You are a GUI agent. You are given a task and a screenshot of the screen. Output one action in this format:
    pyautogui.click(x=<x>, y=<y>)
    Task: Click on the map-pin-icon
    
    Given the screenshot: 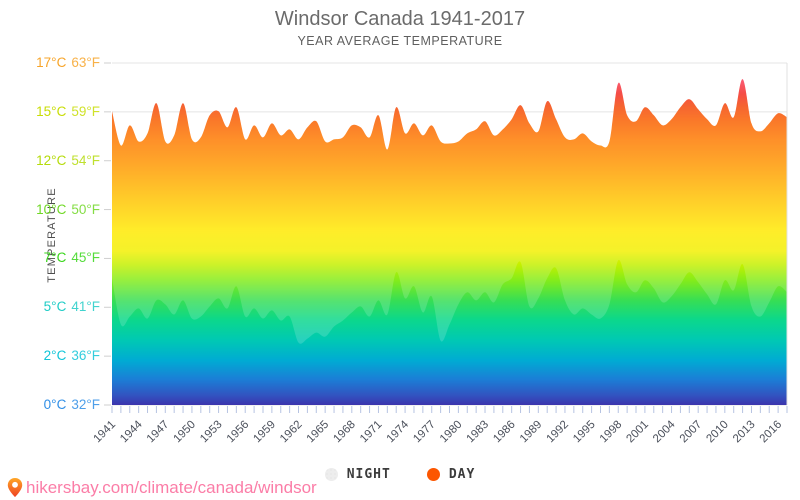 What is the action you would take?
    pyautogui.click(x=15, y=487)
    